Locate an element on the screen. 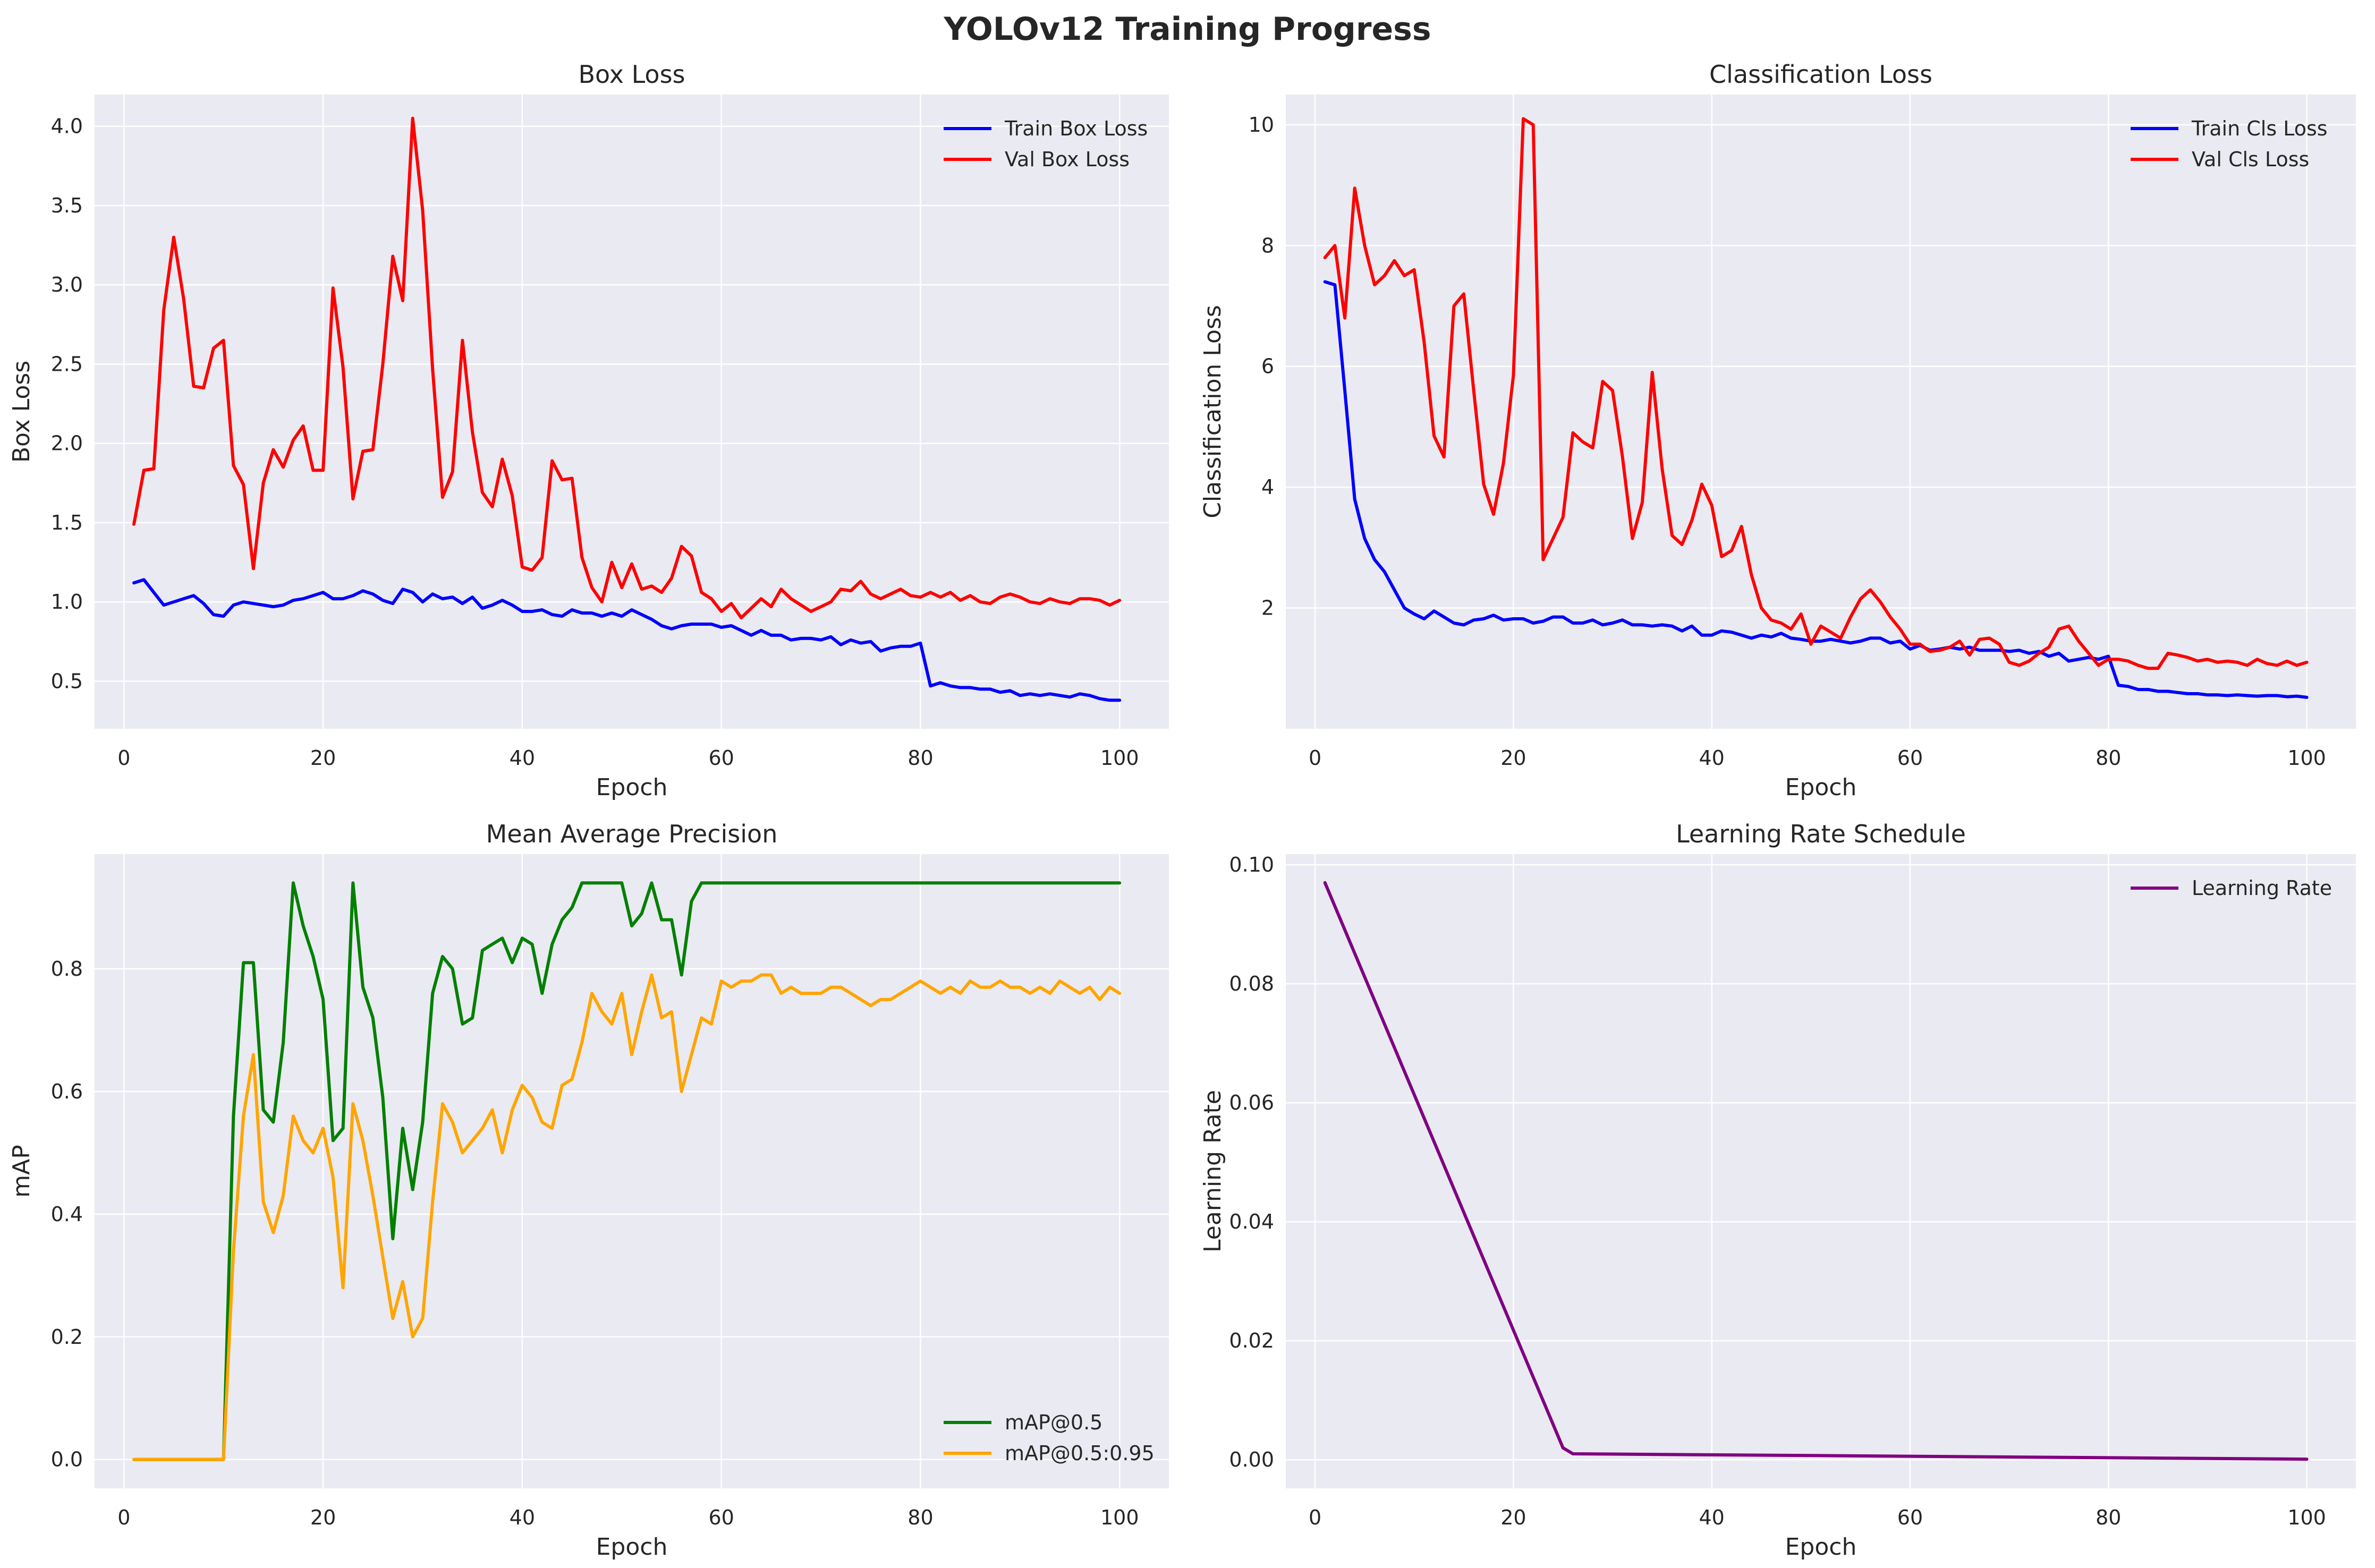  map-title: Mean Average Precision is located at coordinates (632, 834).